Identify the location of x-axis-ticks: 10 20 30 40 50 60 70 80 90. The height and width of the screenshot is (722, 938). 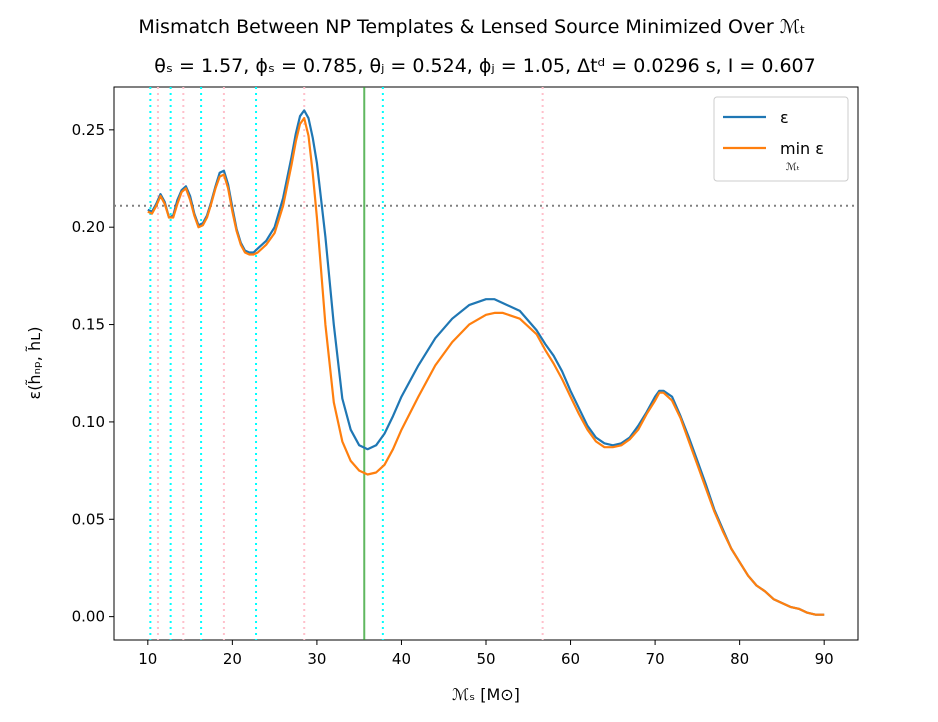
(486, 654).